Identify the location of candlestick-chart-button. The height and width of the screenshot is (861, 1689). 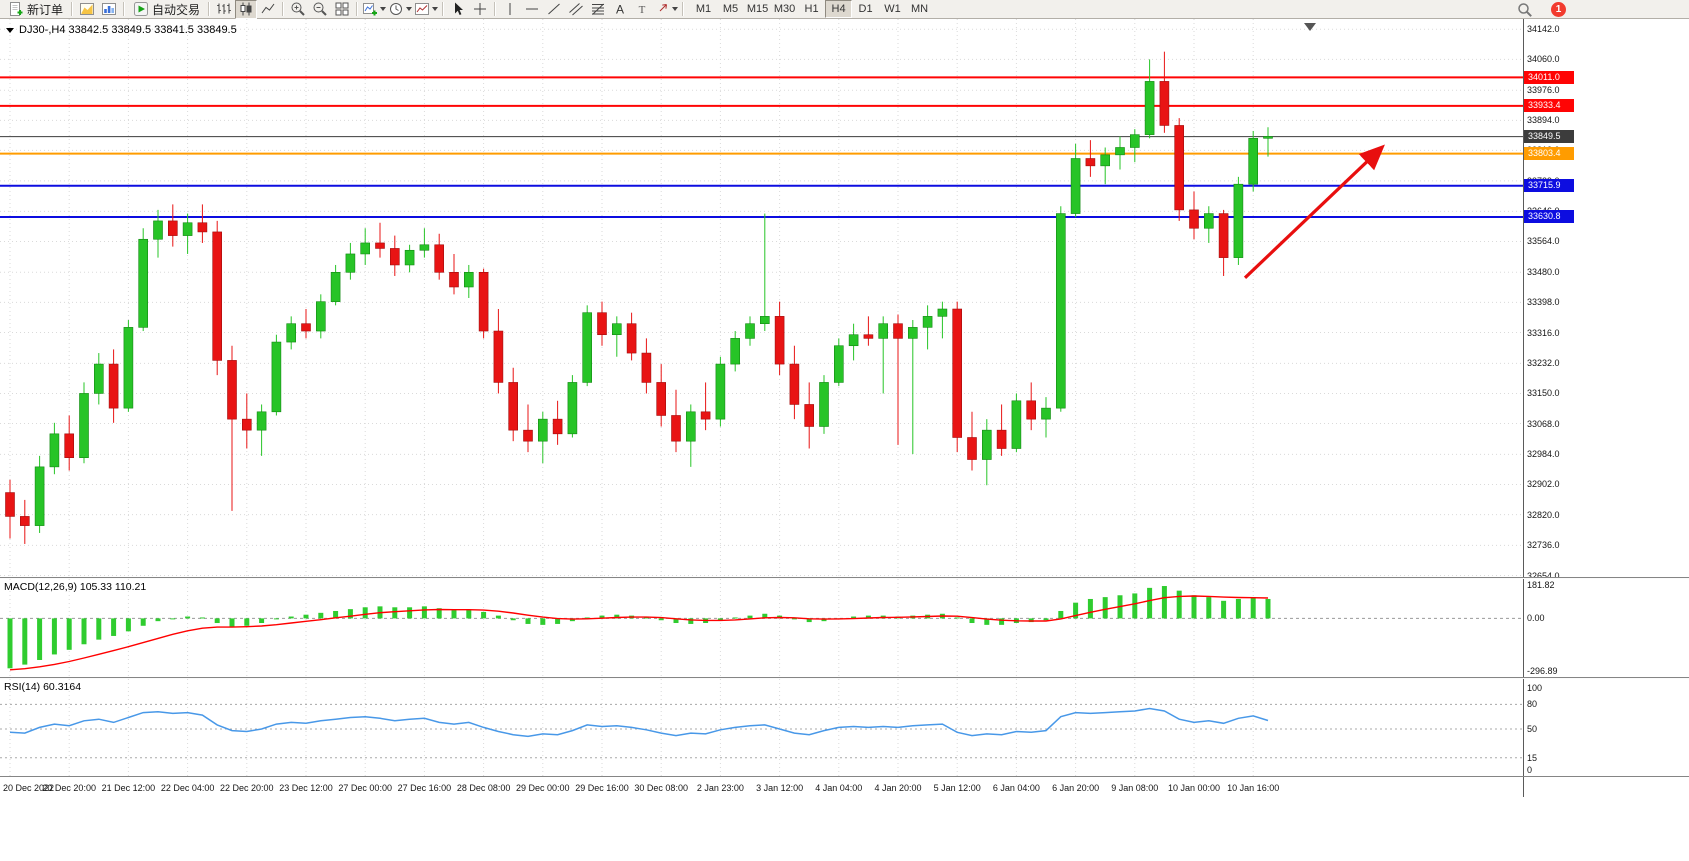
(246, 9).